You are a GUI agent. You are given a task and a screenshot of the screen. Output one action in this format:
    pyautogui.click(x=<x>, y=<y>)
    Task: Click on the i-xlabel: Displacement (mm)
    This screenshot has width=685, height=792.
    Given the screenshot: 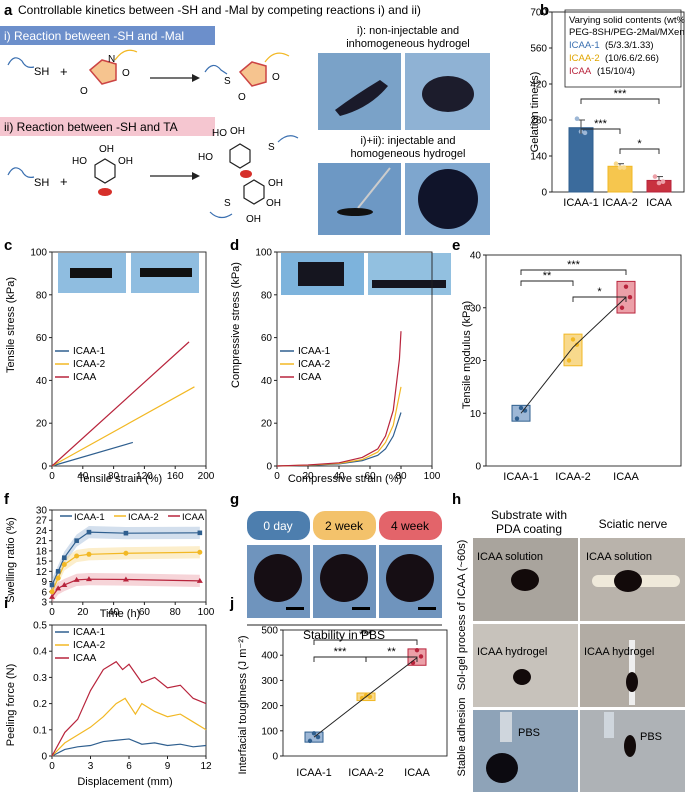 What is the action you would take?
    pyautogui.click(x=124, y=782)
    